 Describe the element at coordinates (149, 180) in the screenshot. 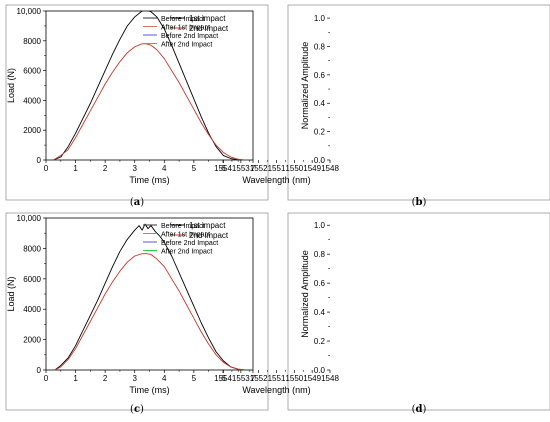

I see `x-axis-label-a: Time (ms)` at that location.